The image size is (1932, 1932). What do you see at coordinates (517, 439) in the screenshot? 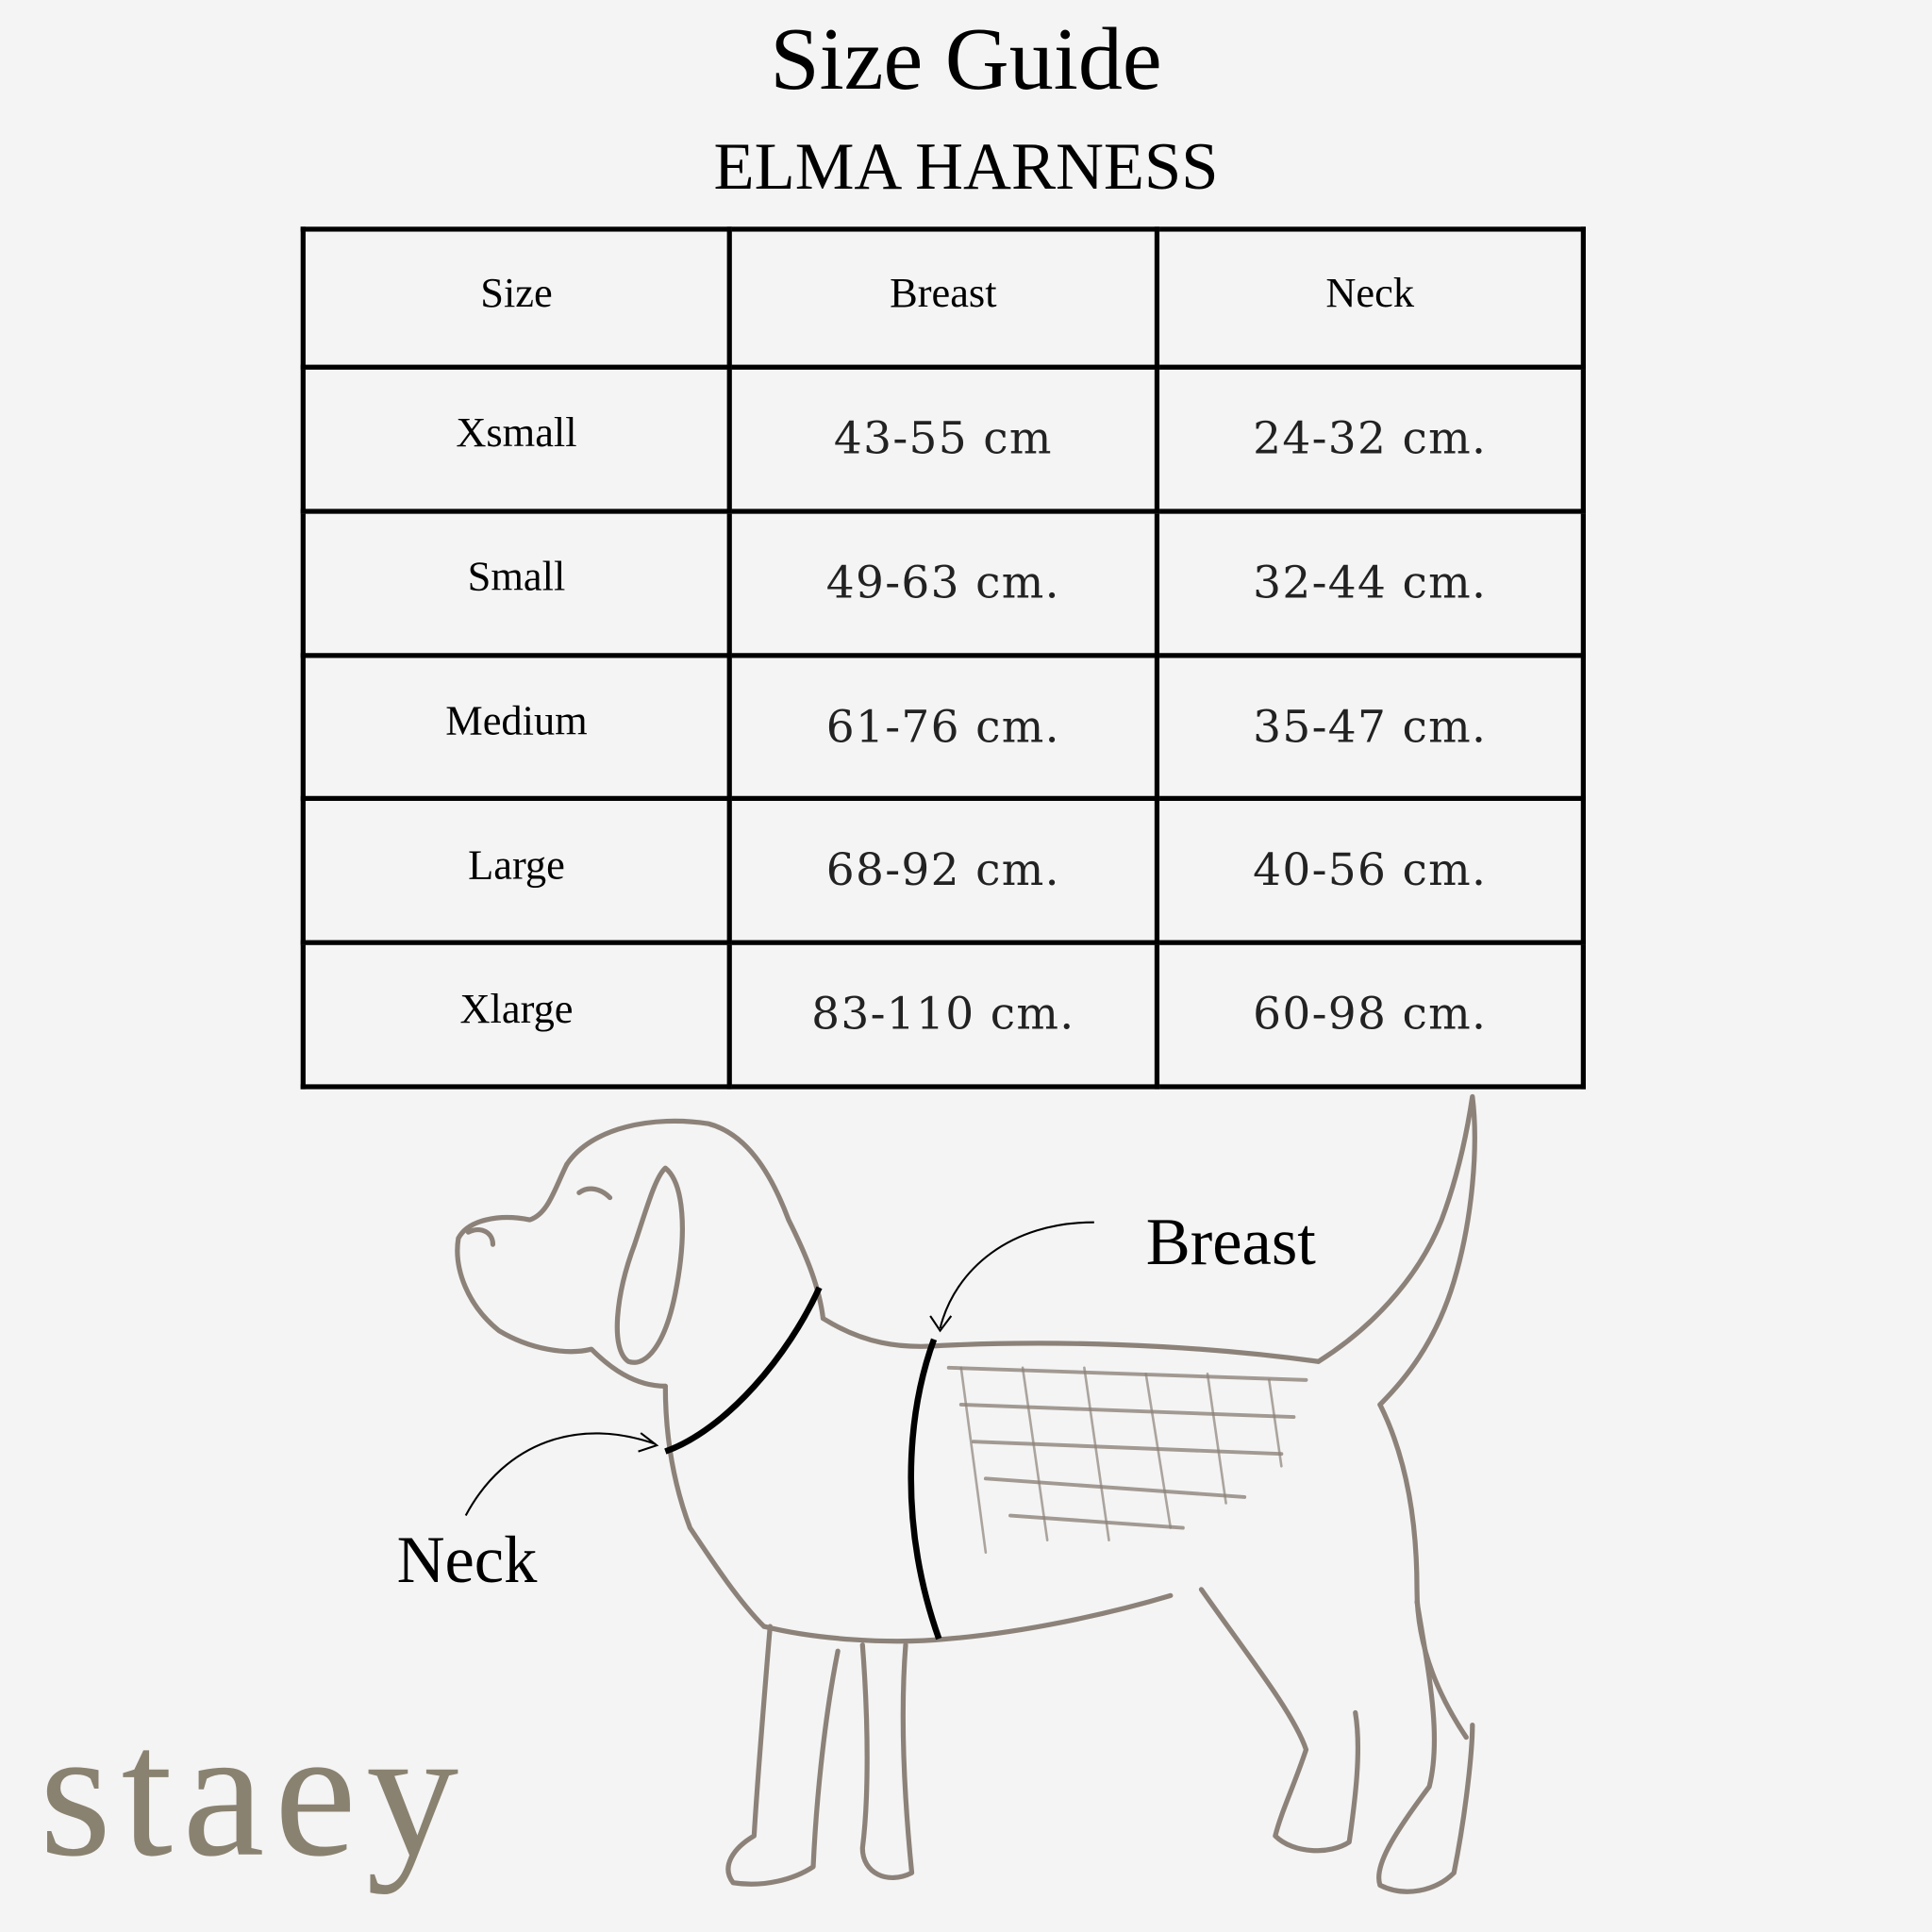
I see `size-cell: Xsmall` at bounding box center [517, 439].